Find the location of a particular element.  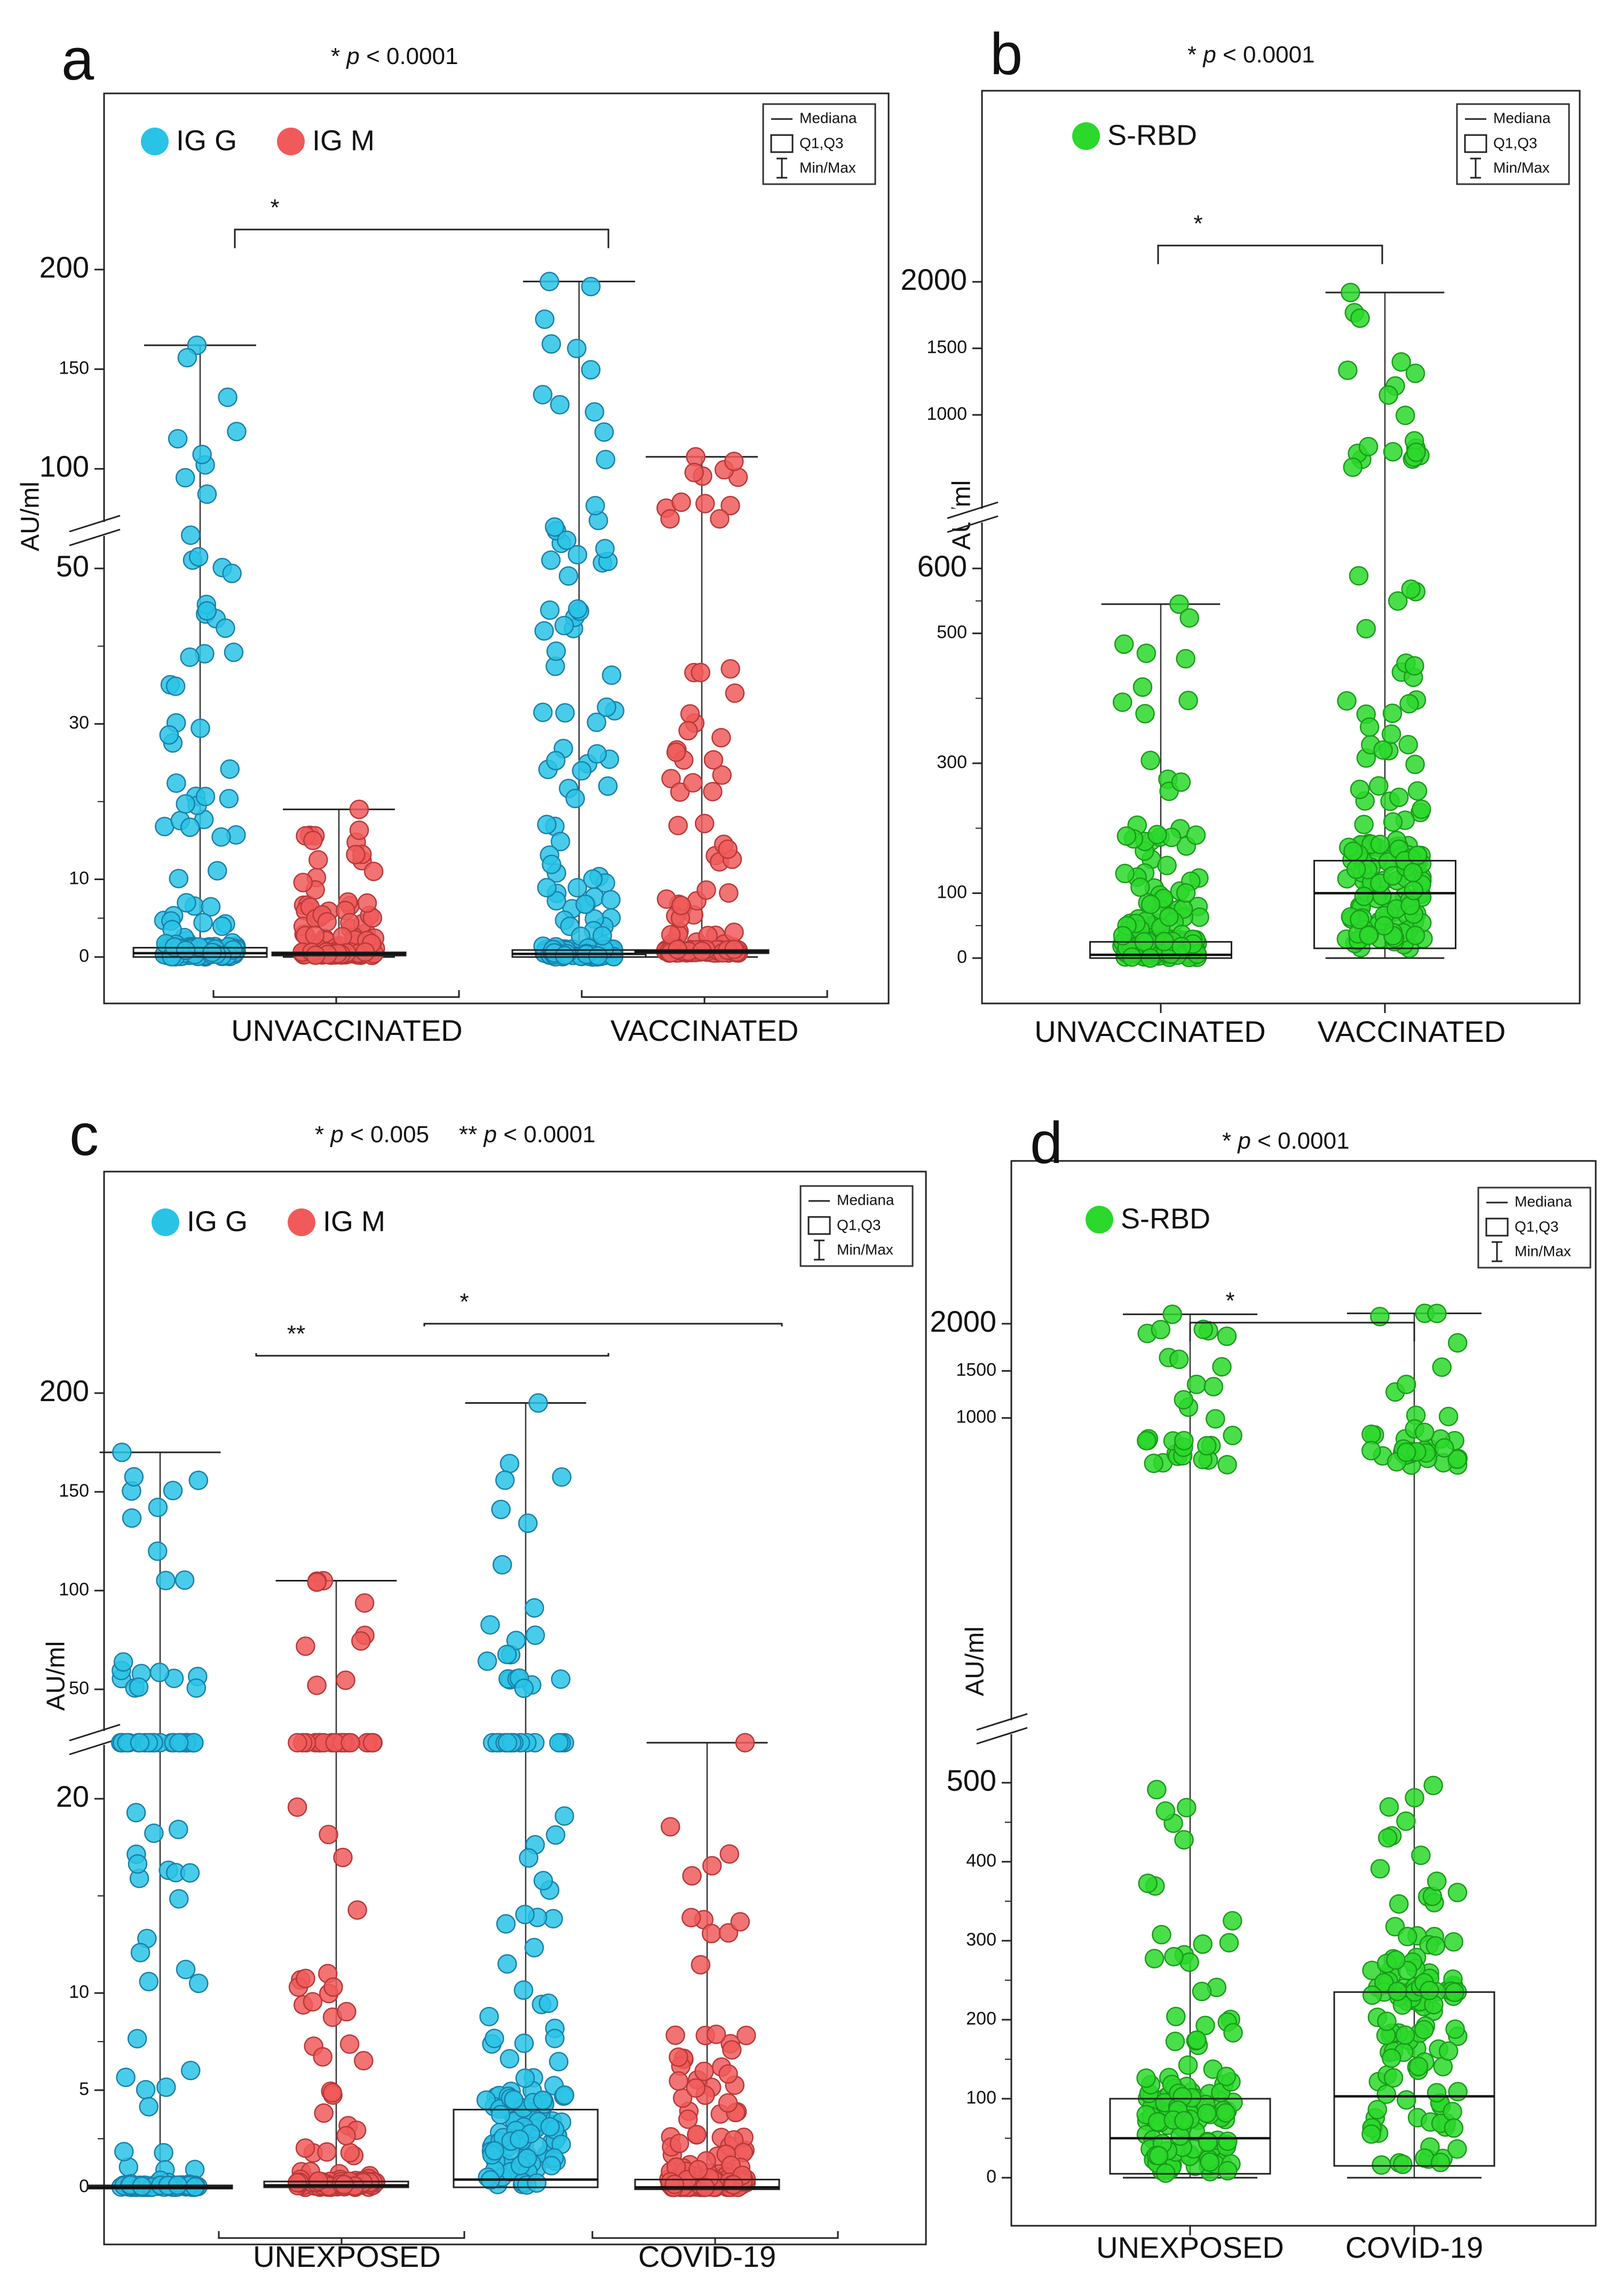

y-tick-label: 1000 is located at coordinates (976, 1417).